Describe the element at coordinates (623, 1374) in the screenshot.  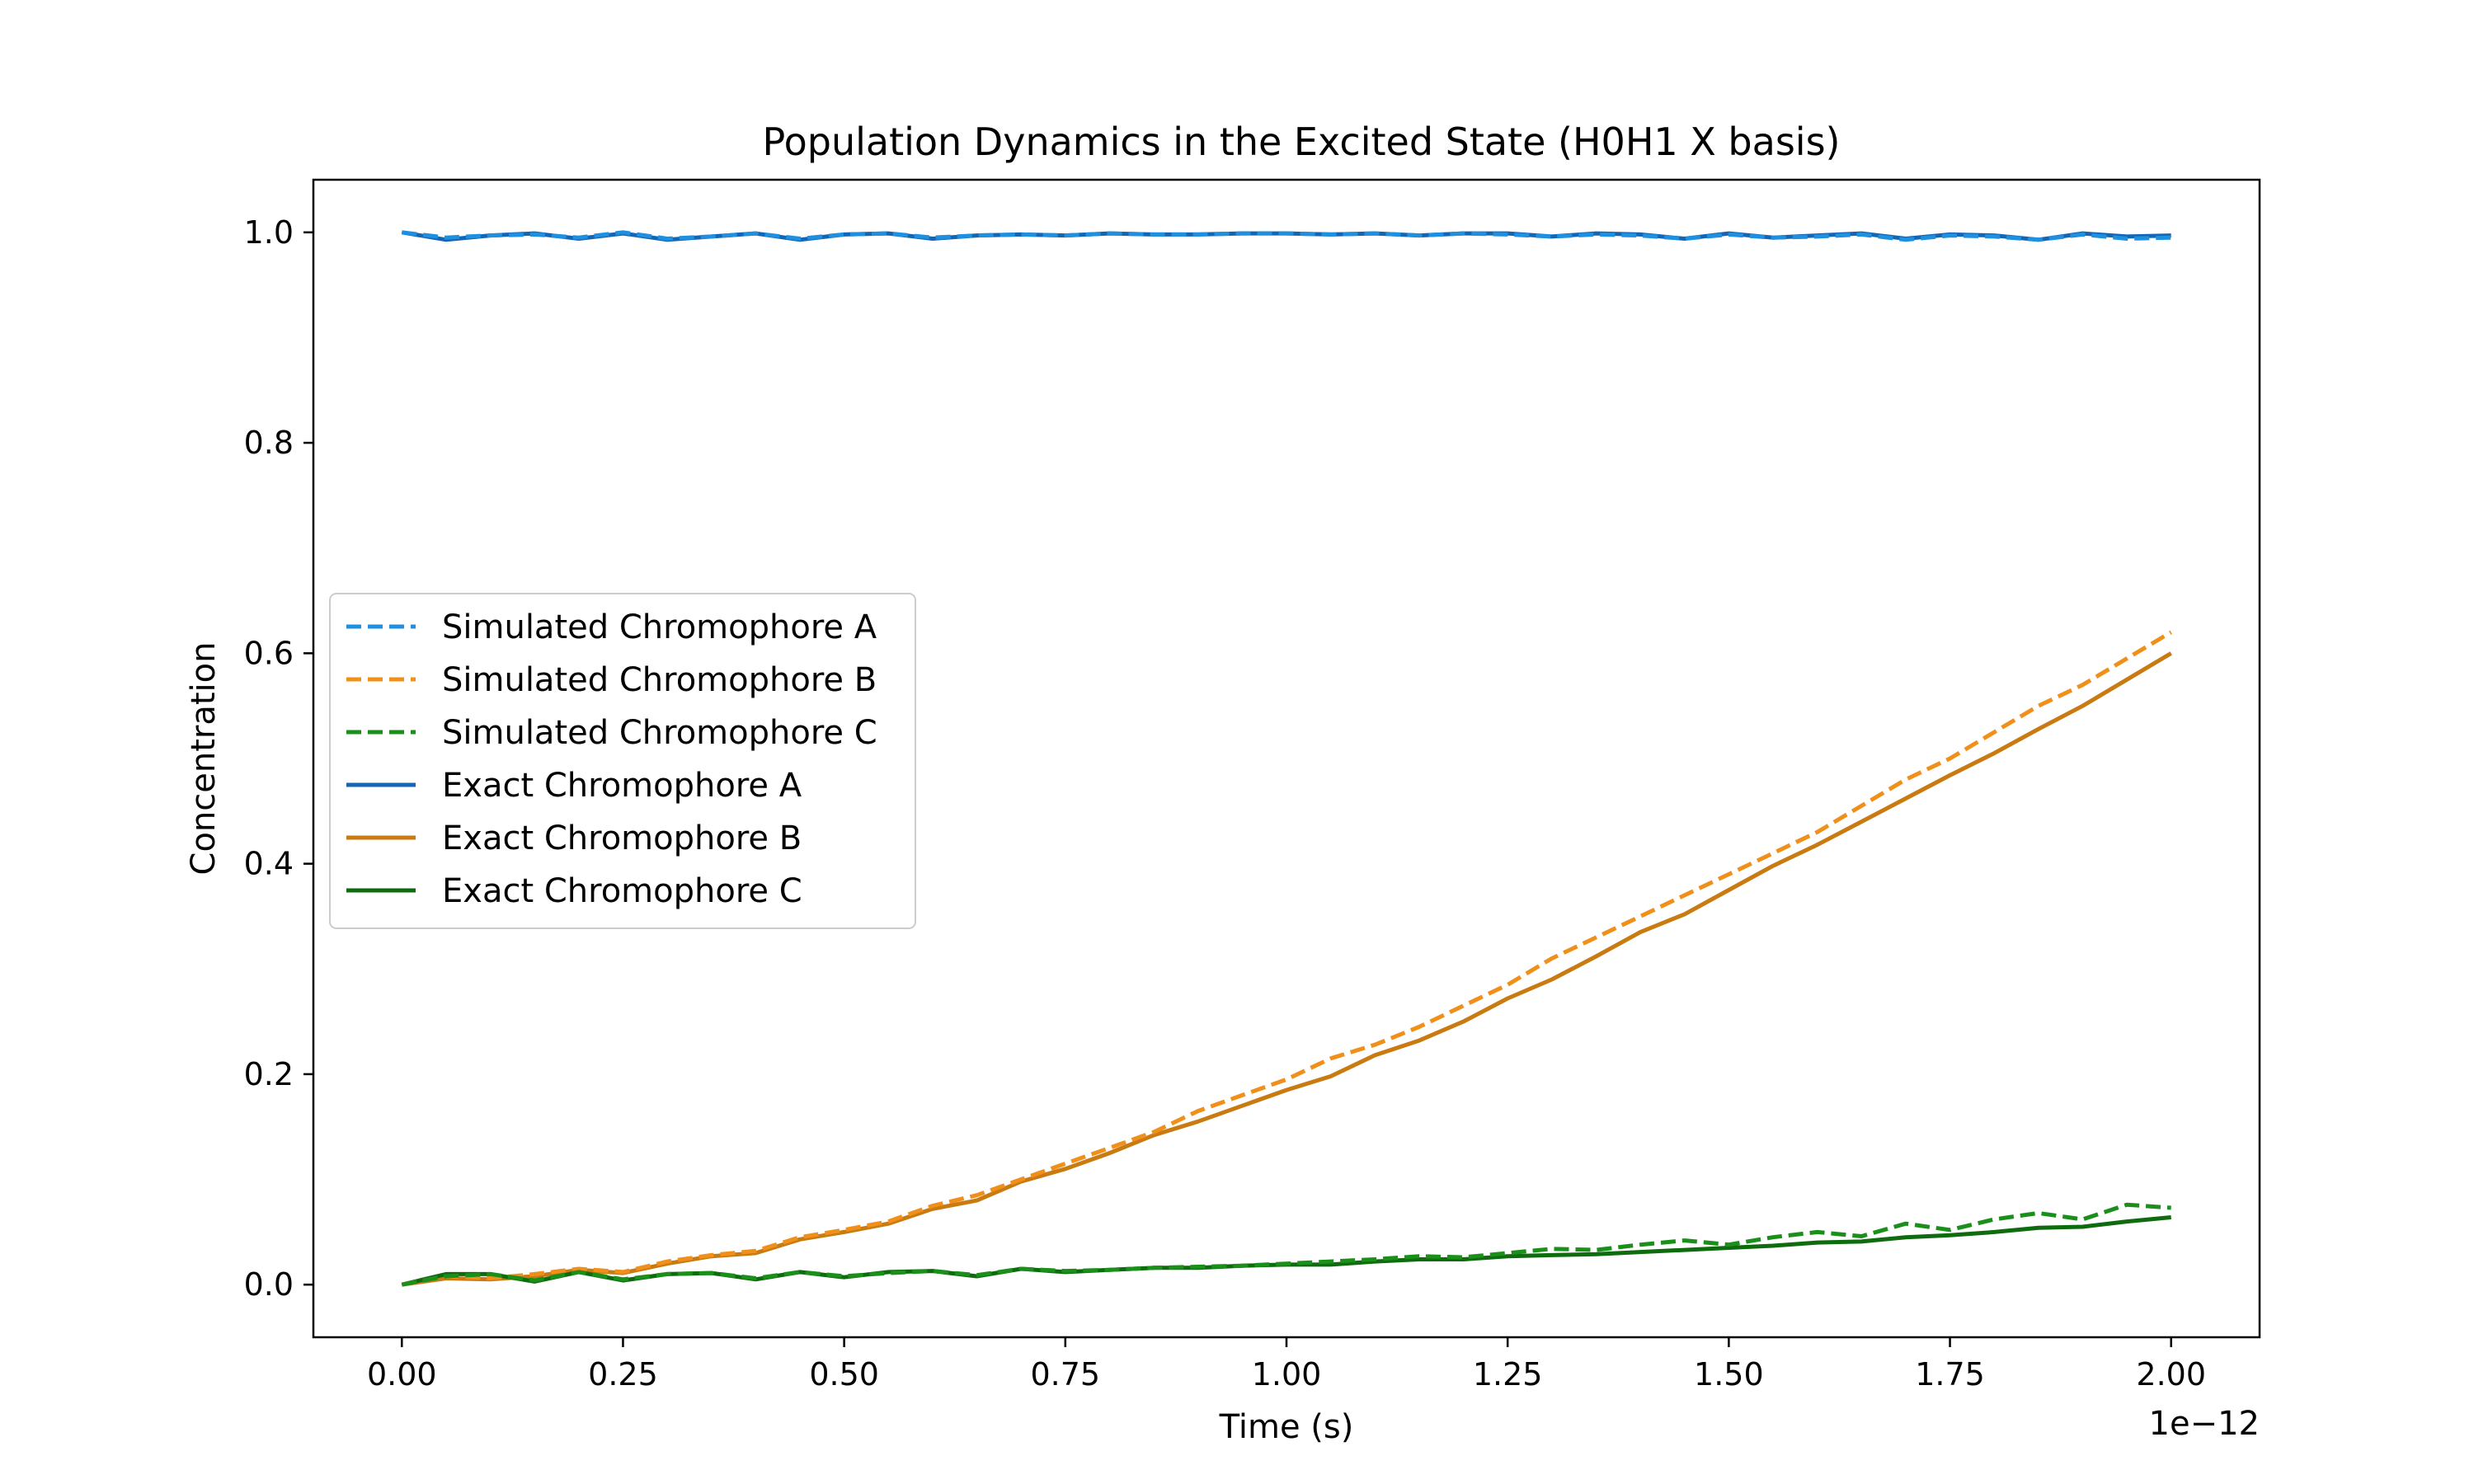
I see `x-tick-label: 0.25` at that location.